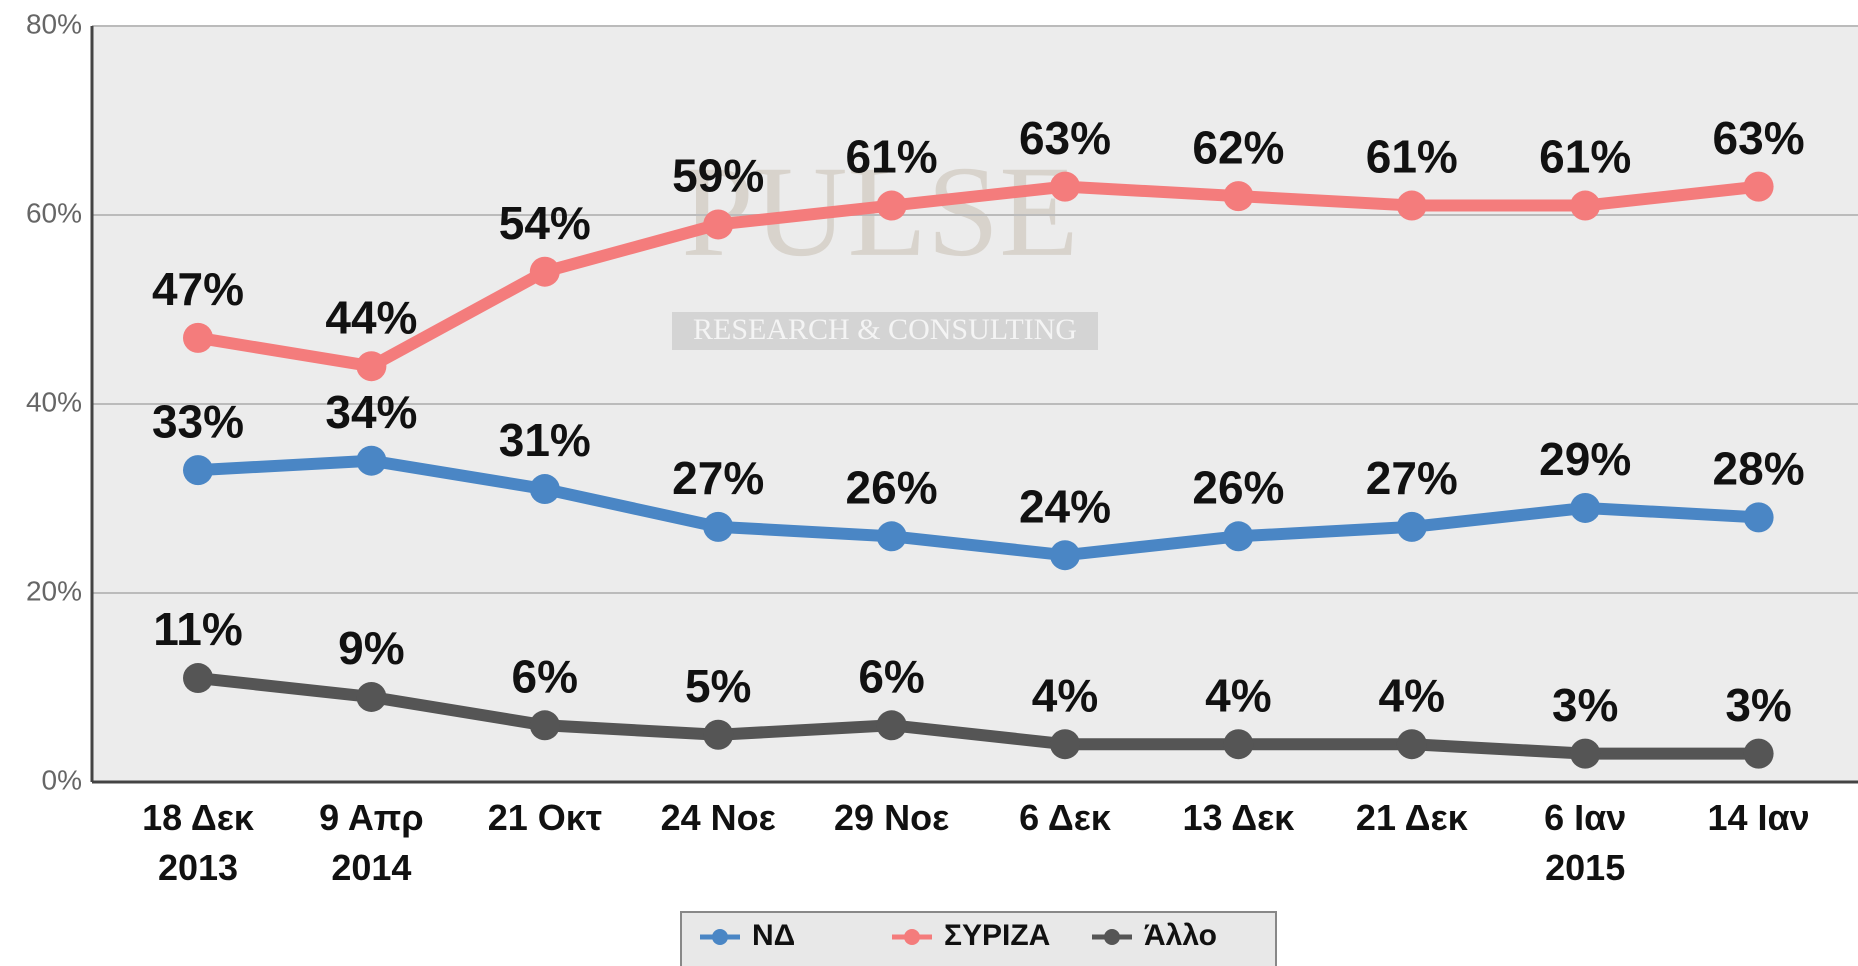 The width and height of the screenshot is (1858, 966). Describe the element at coordinates (1585, 842) in the screenshot. I see `x-tick-label: 6 Ιαν 2015` at that location.